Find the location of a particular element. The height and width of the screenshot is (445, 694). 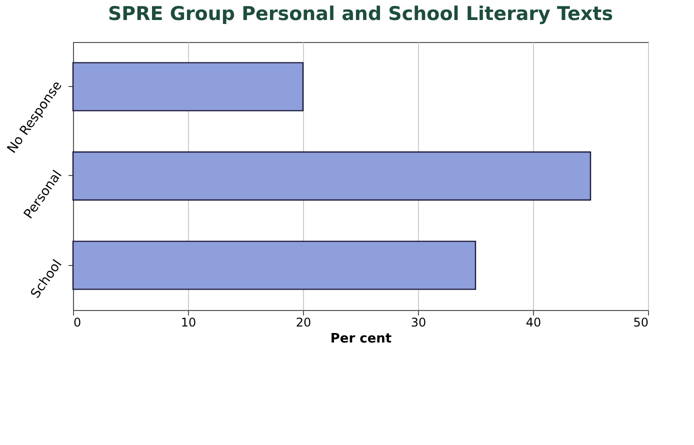

x-tick-label: 30 is located at coordinates (418, 323).